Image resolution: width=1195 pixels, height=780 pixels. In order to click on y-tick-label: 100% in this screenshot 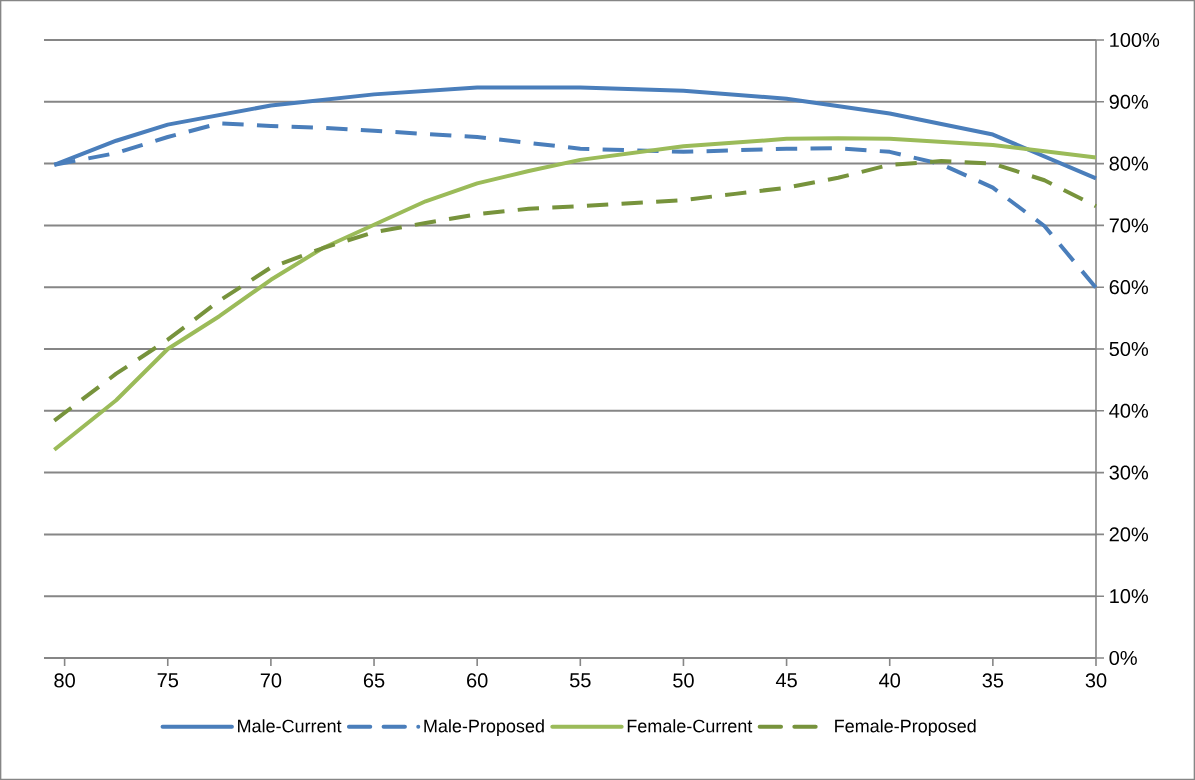, I will do `click(1135, 40)`.